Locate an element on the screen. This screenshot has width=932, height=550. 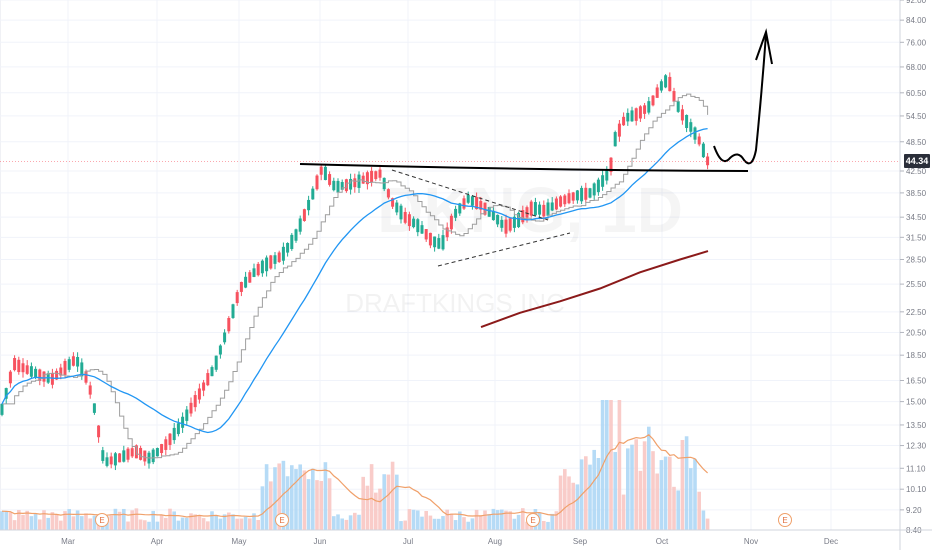
price-tick-label: 11.10 is located at coordinates (916, 468).